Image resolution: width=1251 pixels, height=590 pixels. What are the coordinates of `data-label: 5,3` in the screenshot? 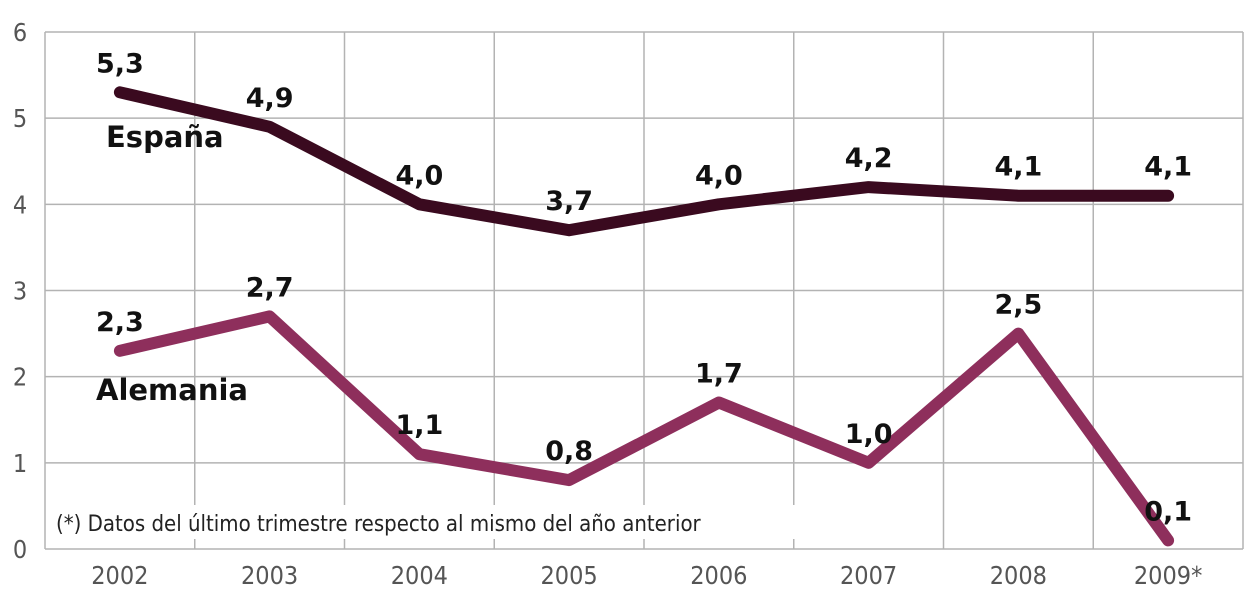 It's located at (120, 63).